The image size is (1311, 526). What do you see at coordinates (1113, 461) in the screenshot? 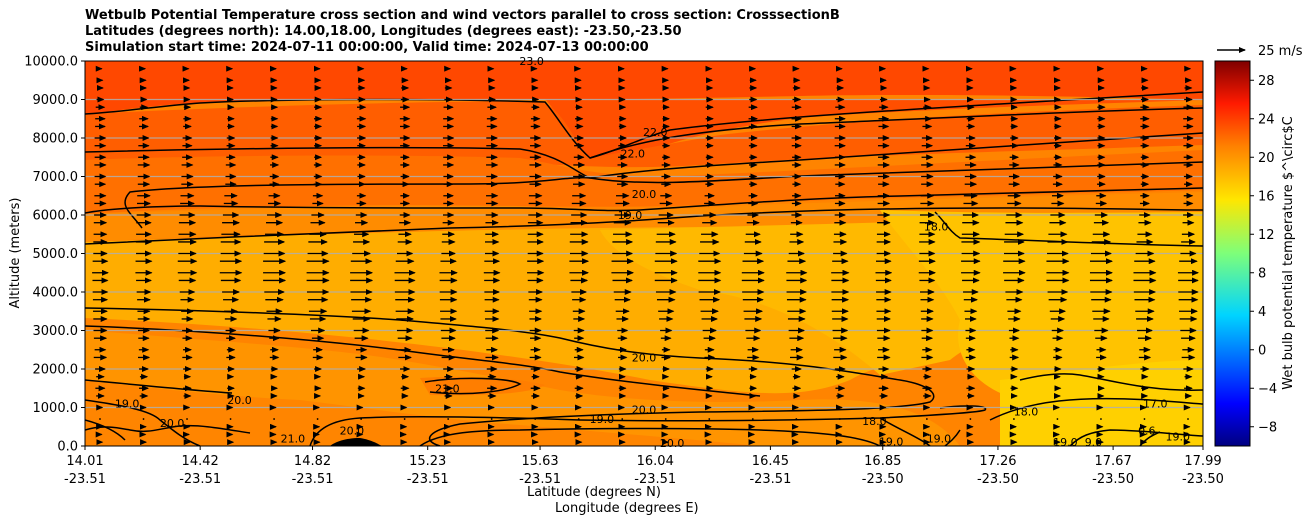
I see `x-tick-label-lat: 17.67` at bounding box center [1113, 461].